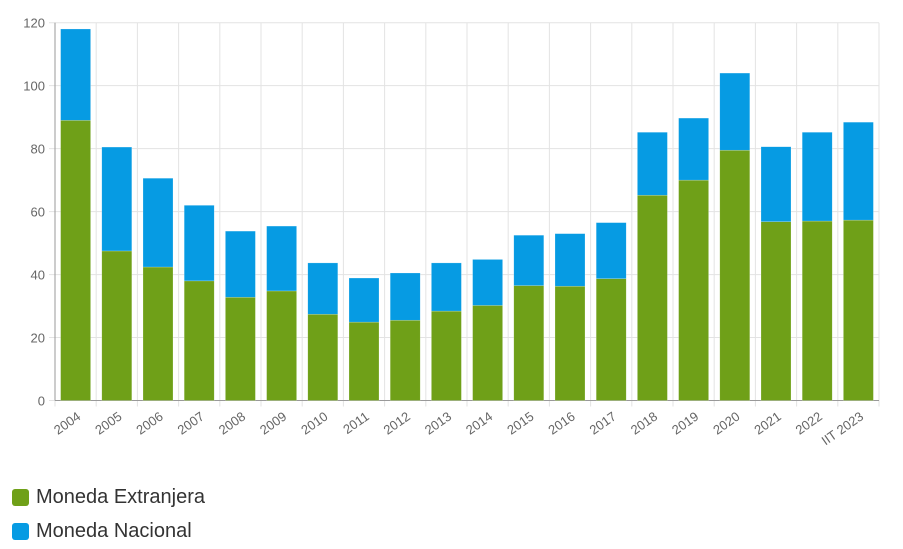 The image size is (903, 549). I want to click on x-tick-label: 2004, so click(67, 423).